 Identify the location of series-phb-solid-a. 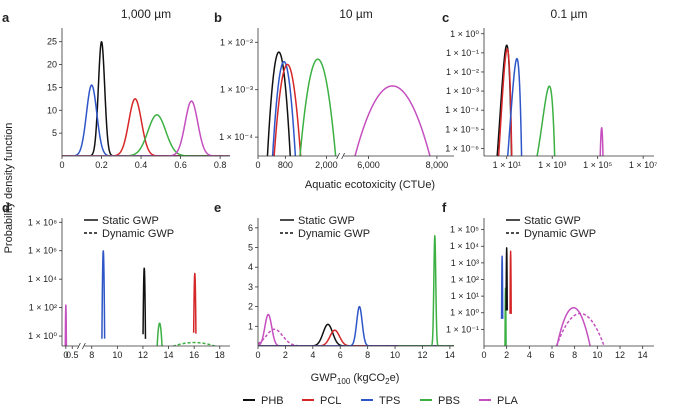
(143, 98).